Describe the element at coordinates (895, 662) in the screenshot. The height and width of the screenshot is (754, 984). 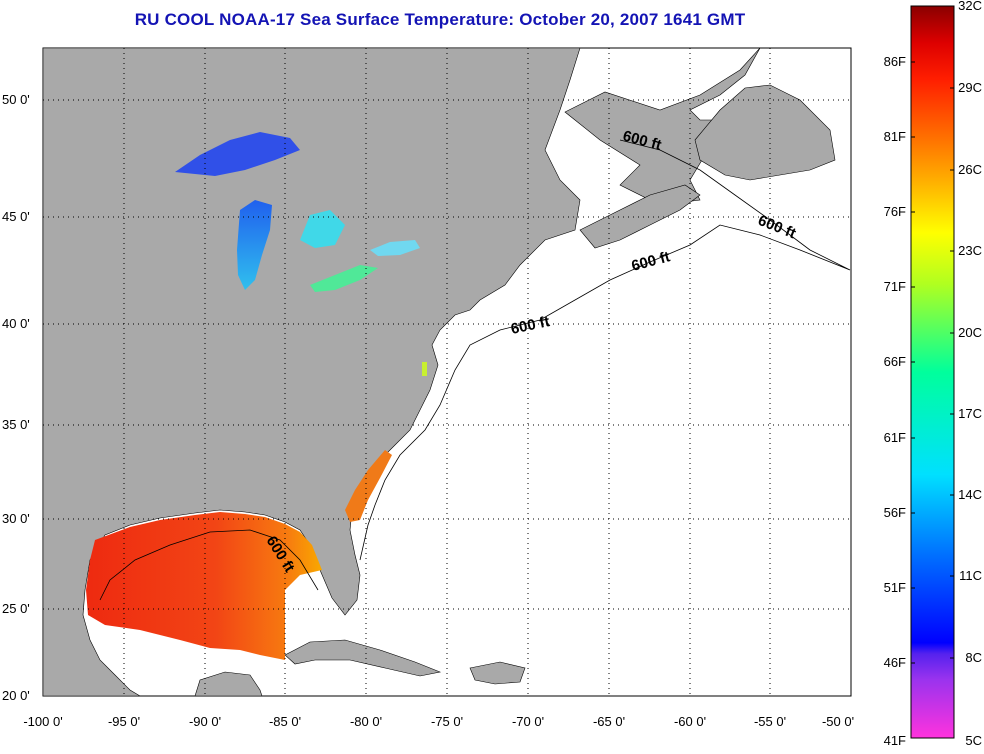
I see `colorbar-f-label: 46F` at that location.